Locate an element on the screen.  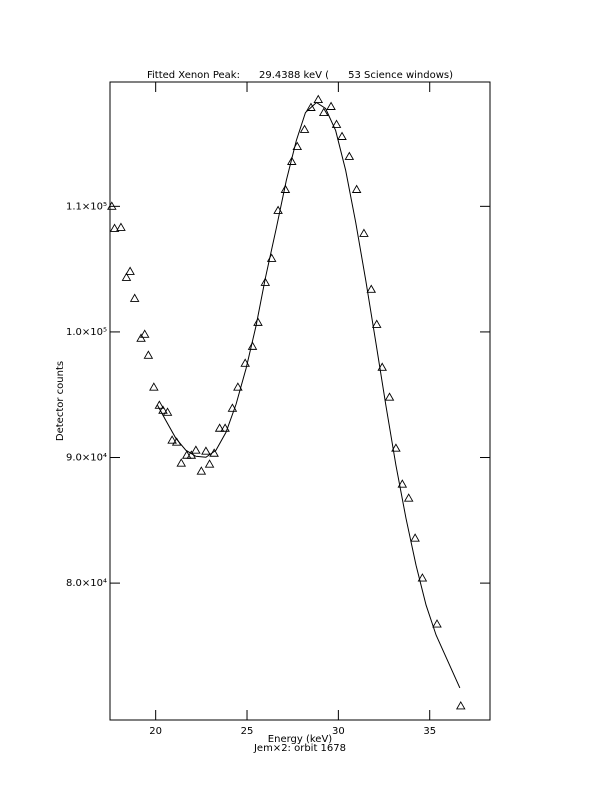
y-tick-label: 1.0×10⁵ is located at coordinates (86, 332).